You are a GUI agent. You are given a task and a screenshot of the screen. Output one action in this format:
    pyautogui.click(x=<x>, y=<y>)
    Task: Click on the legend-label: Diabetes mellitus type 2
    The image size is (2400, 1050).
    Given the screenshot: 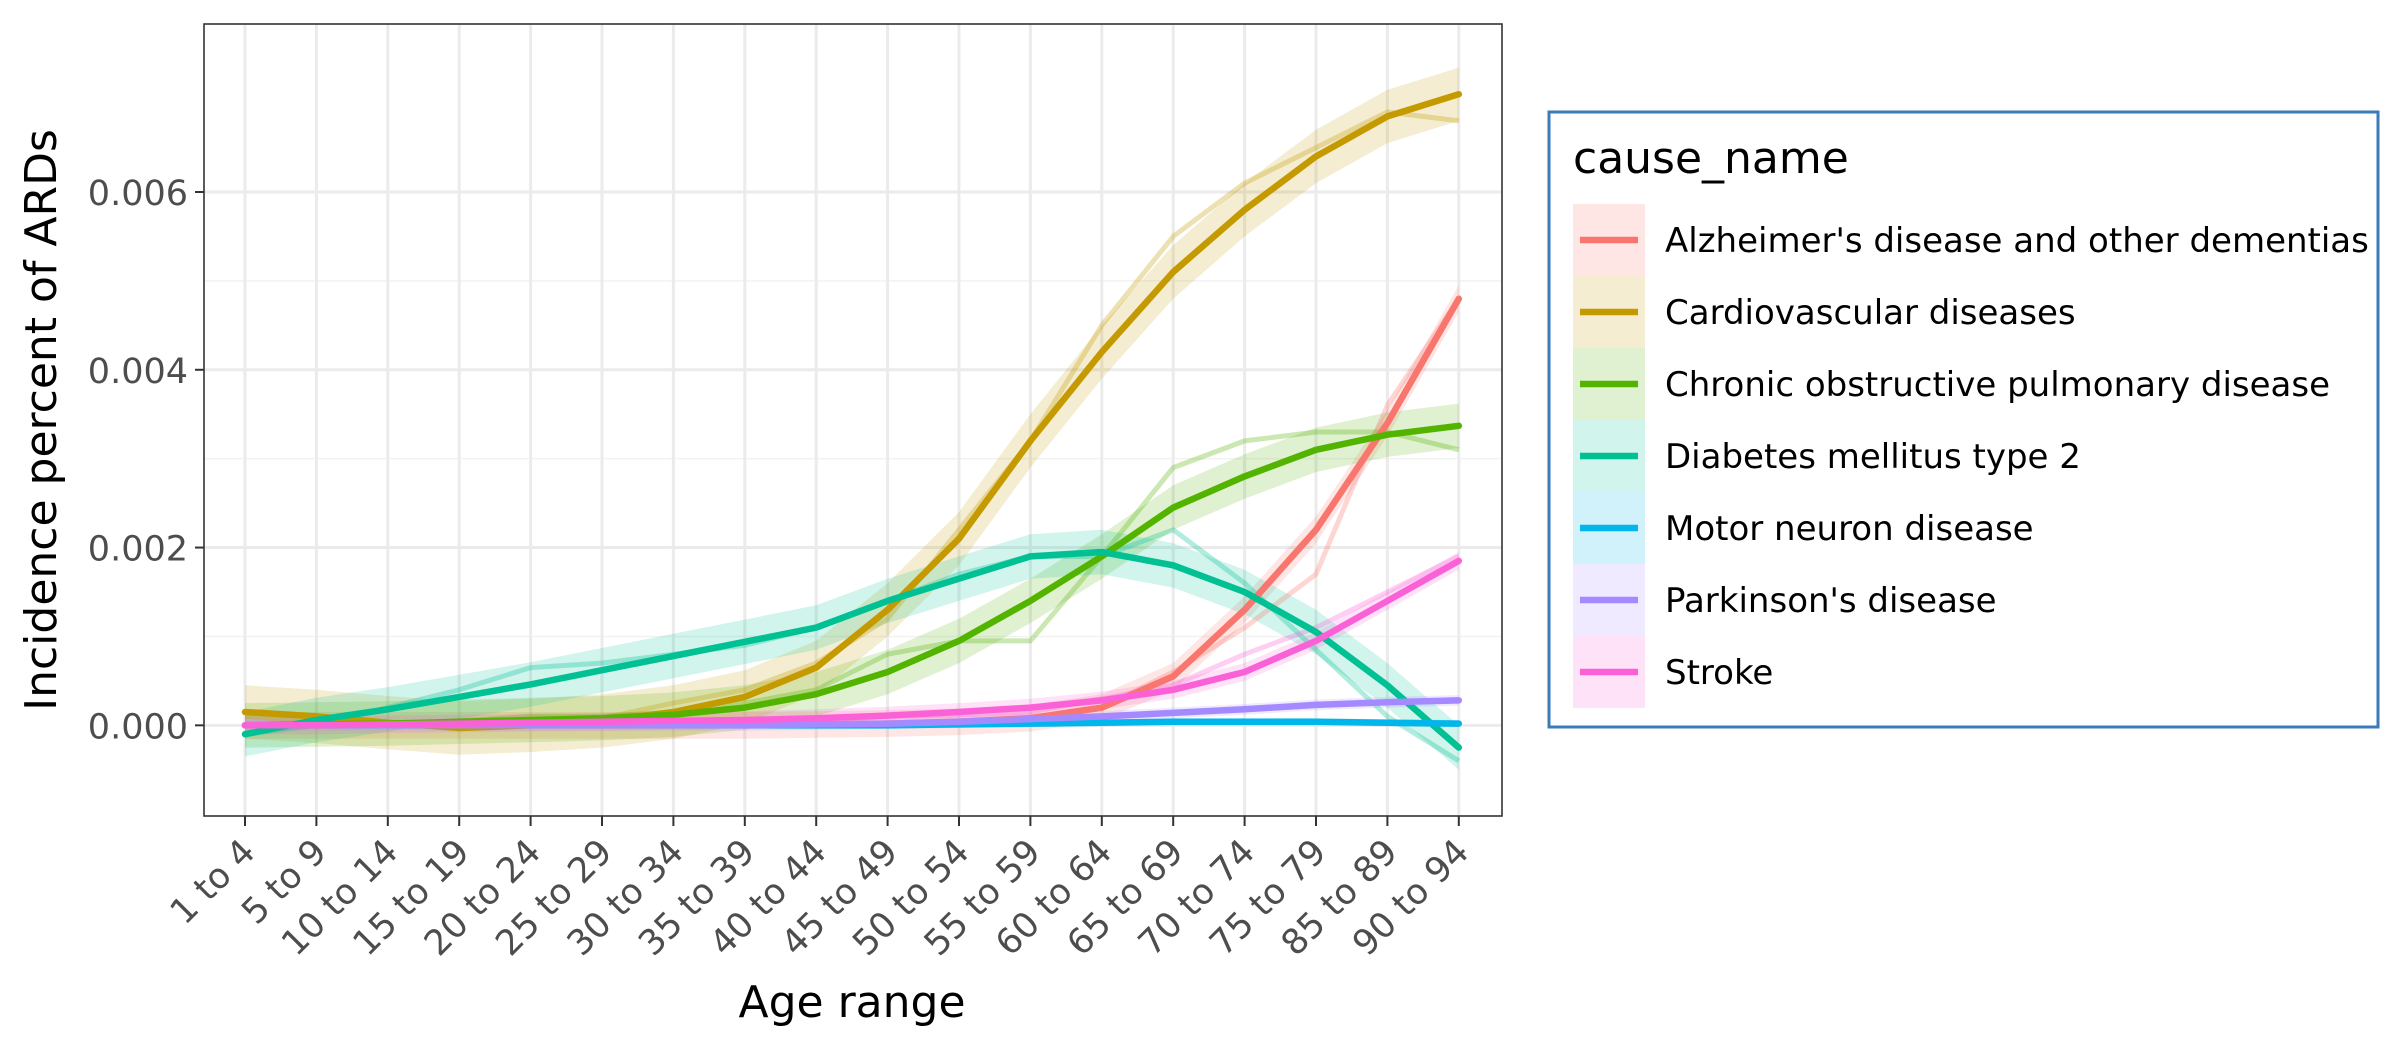 What is the action you would take?
    pyautogui.click(x=1873, y=457)
    